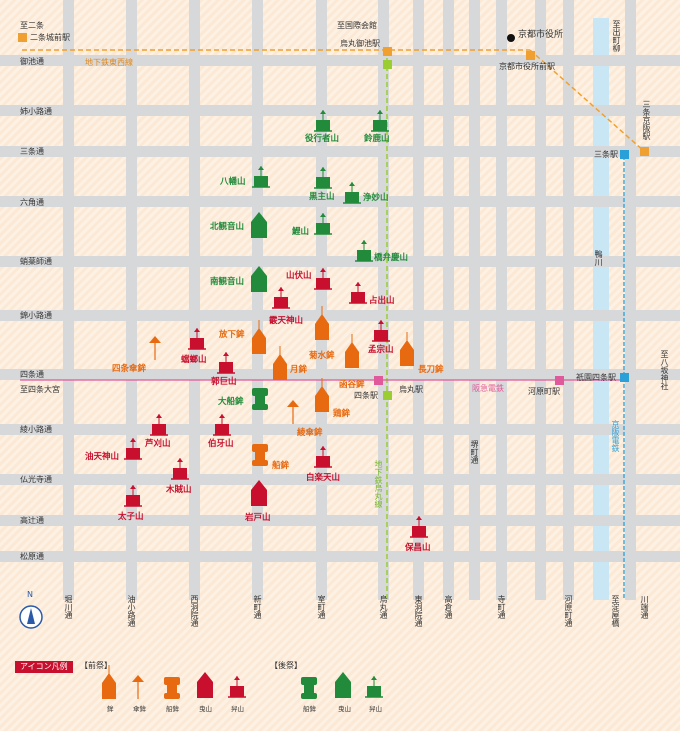 The width and height of the screenshot is (680, 731). Describe the element at coordinates (344, 709) in the screenshot. I see `legend-ato-hikiyama: 曳山` at that location.